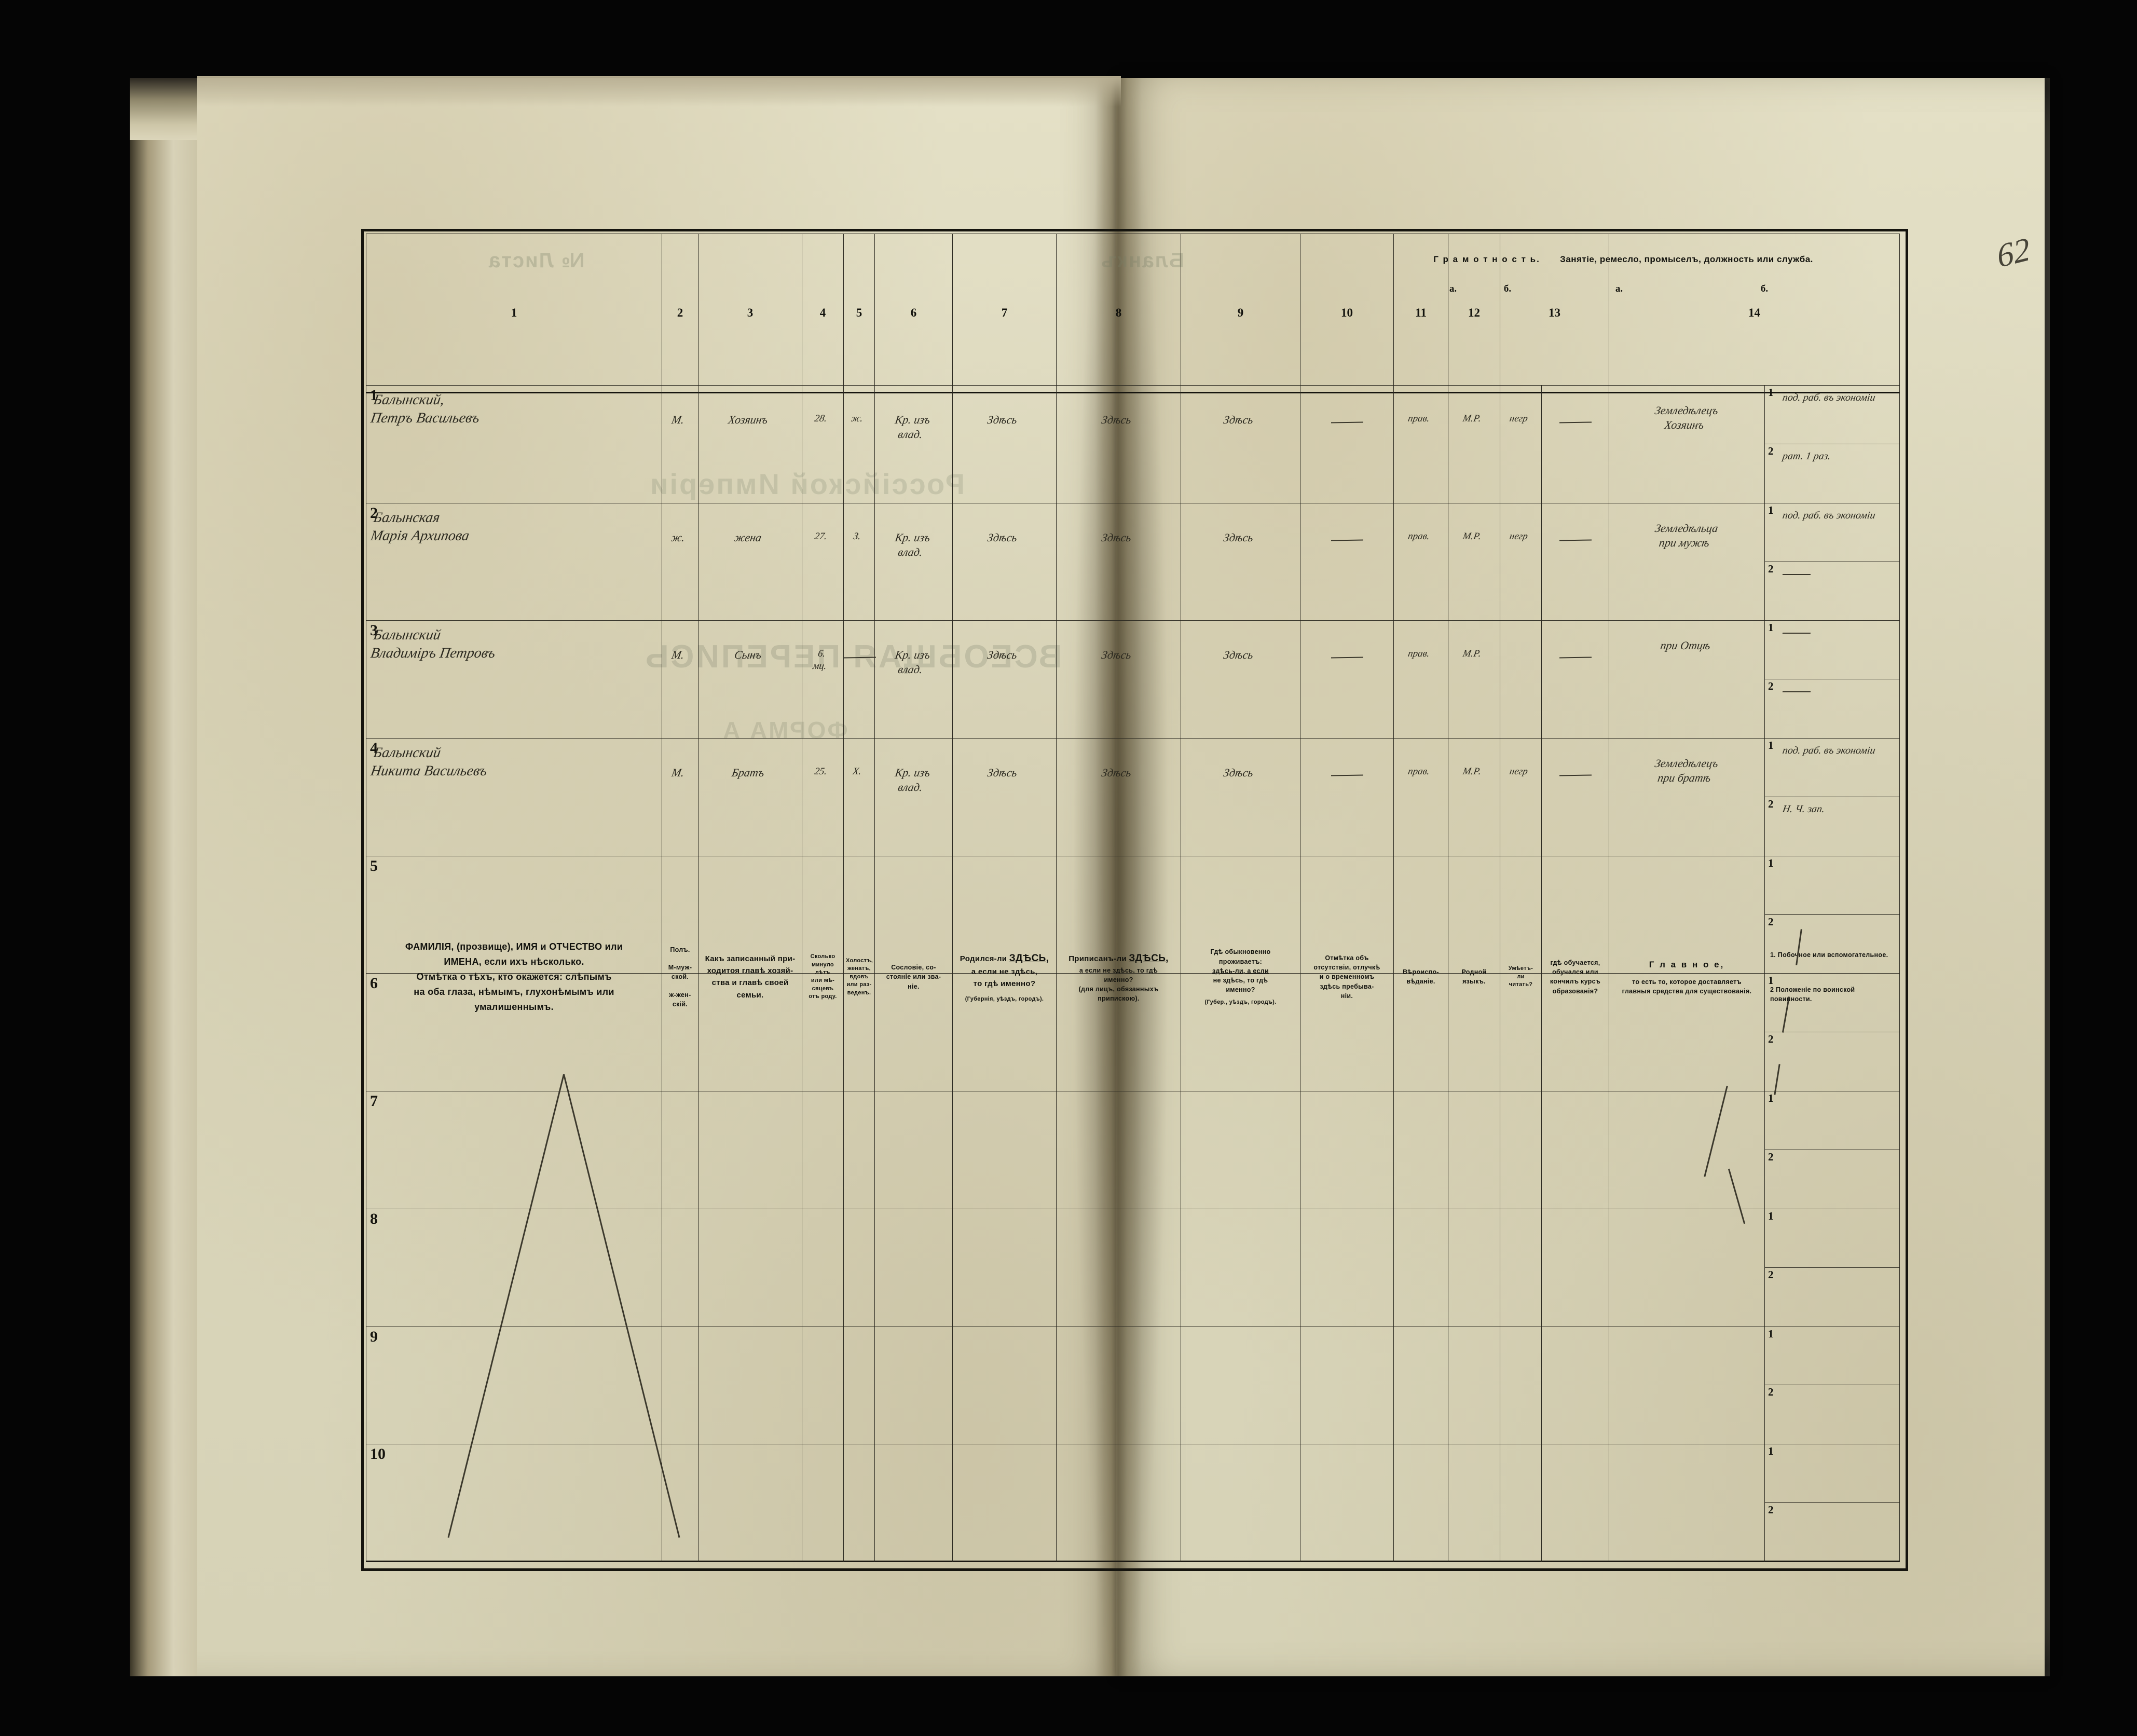  What do you see at coordinates (859, 797) in the screenshot?
I see `cell-c5: Х.` at bounding box center [859, 797].